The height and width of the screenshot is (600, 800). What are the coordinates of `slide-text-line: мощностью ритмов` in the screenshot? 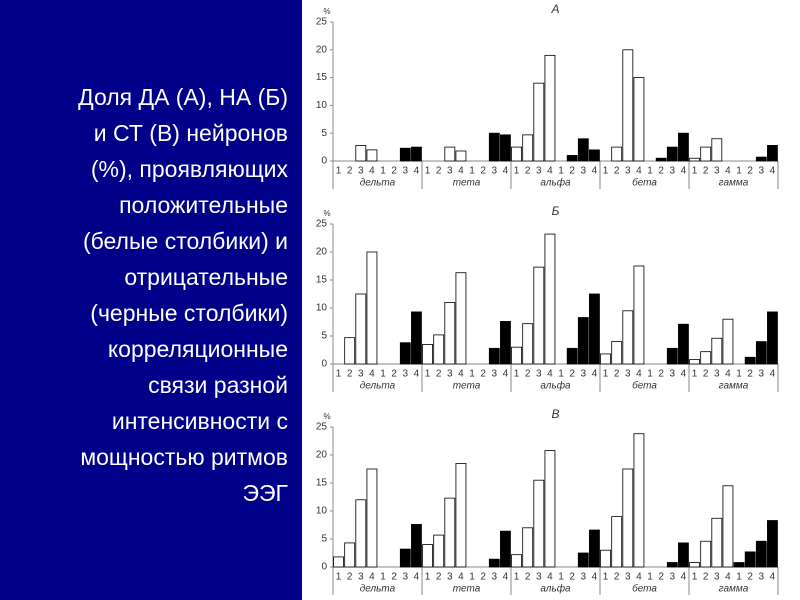 It's located at (184, 457).